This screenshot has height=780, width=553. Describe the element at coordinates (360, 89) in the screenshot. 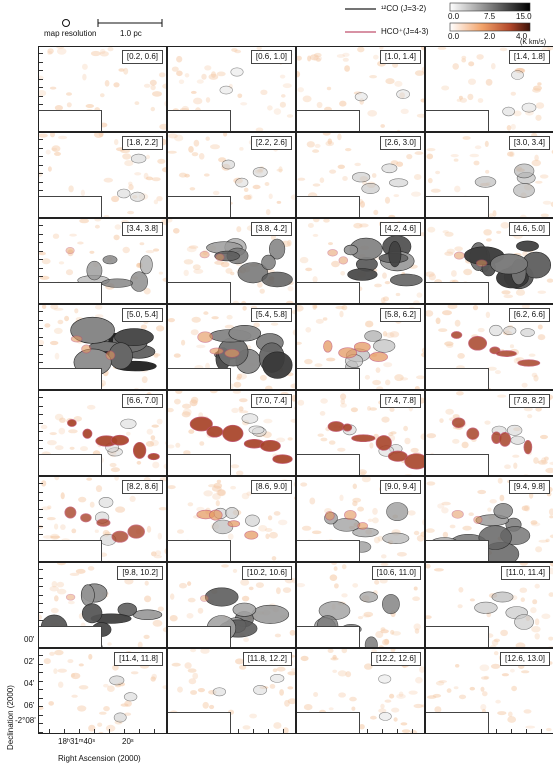

I see `channel-panel: [1.0, 1.4]` at that location.